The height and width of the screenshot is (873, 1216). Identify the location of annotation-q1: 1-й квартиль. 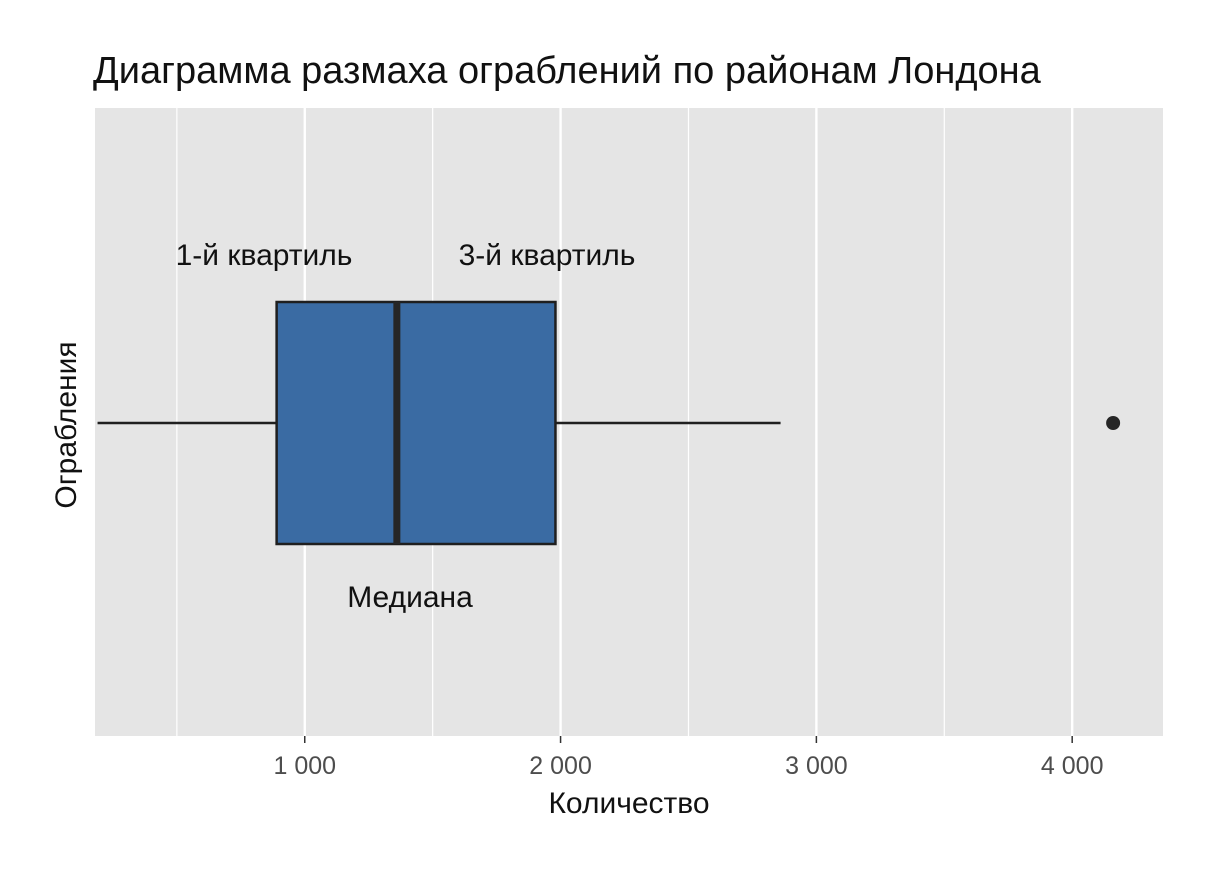
(264, 255).